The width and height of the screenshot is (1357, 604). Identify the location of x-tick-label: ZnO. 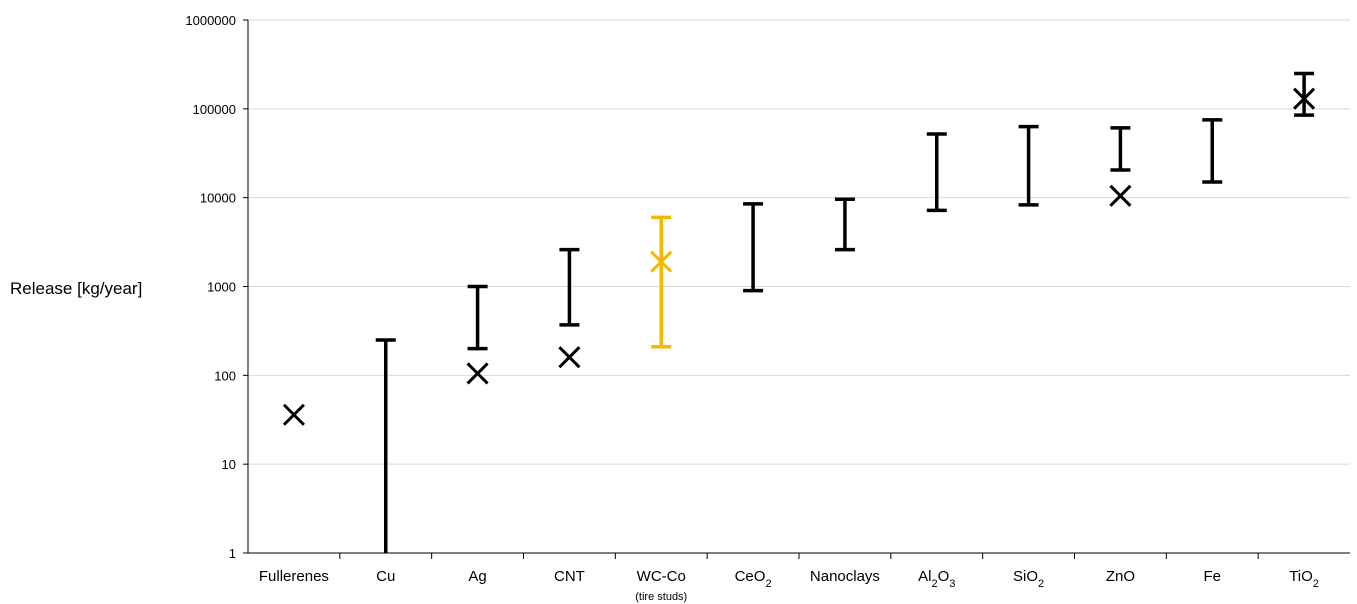
(1120, 576).